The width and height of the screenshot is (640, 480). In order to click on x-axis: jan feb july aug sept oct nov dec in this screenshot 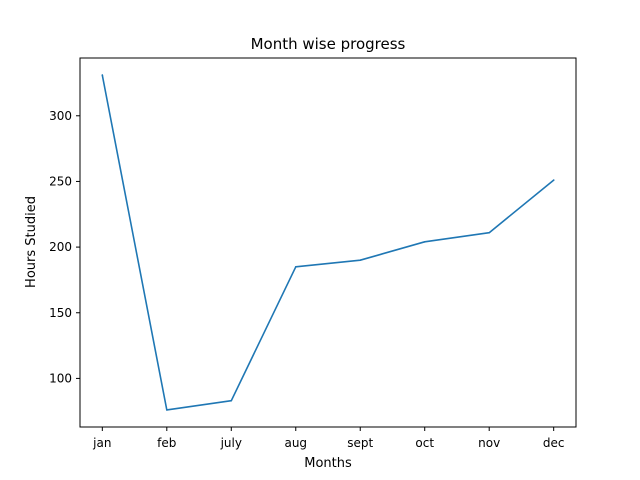, I will do `click(328, 438)`.